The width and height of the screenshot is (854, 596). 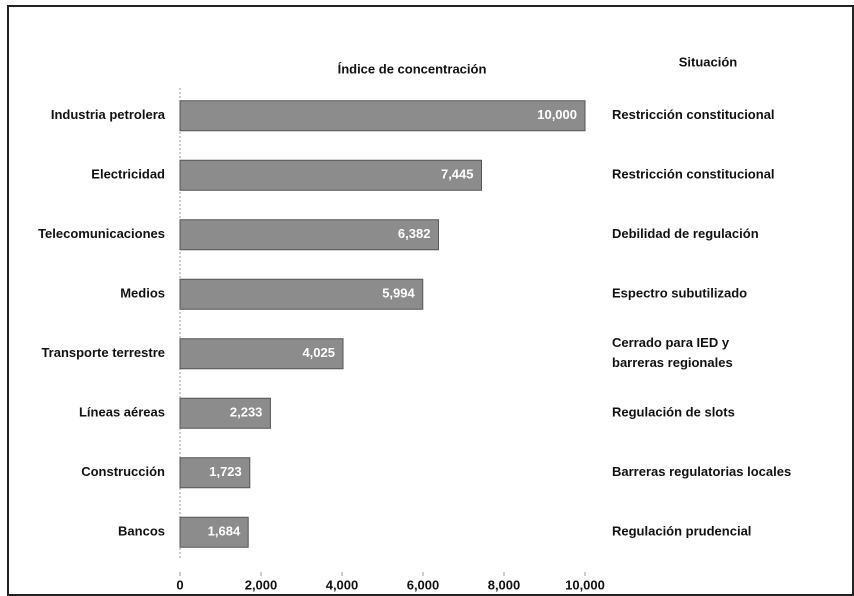 I want to click on situation-label: Barreras regulatorias locales, so click(x=701, y=471).